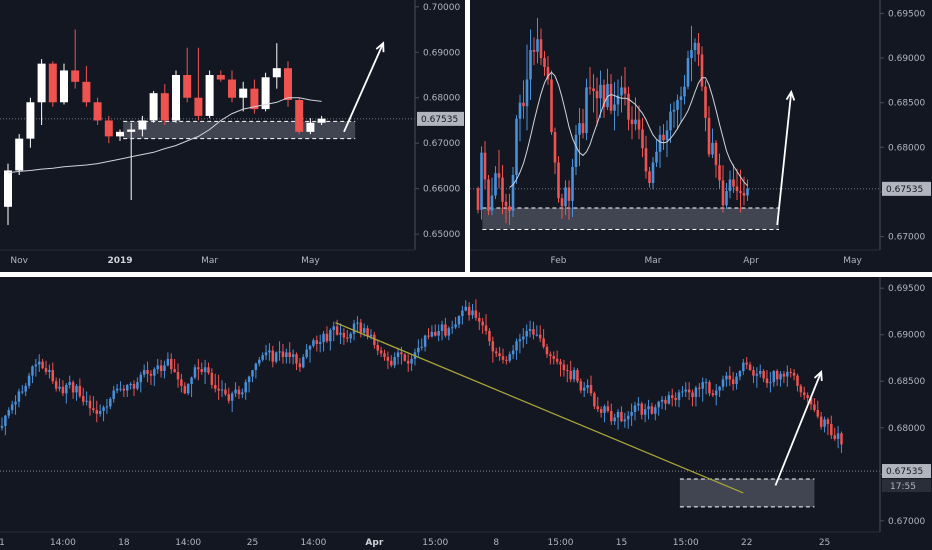 This screenshot has height=550, width=932. Describe the element at coordinates (751, 261) in the screenshot. I see `x-axis-tick-label: Apr` at that location.